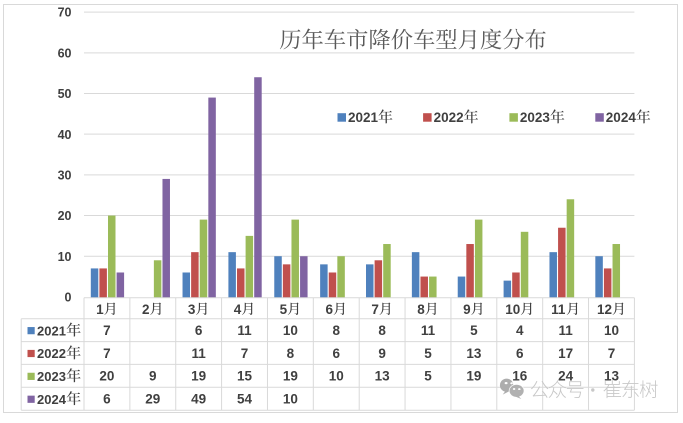 Image resolution: width=683 pixels, height=423 pixels. Describe the element at coordinates (152, 399) in the screenshot. I see `svg-text: 29` at that location.